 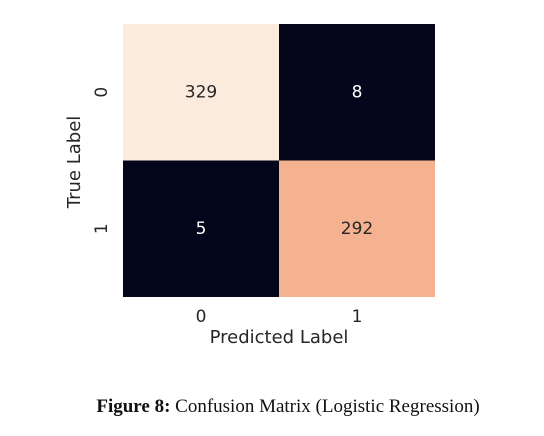 I want to click on cell-value-1-0: 5, so click(x=201, y=229).